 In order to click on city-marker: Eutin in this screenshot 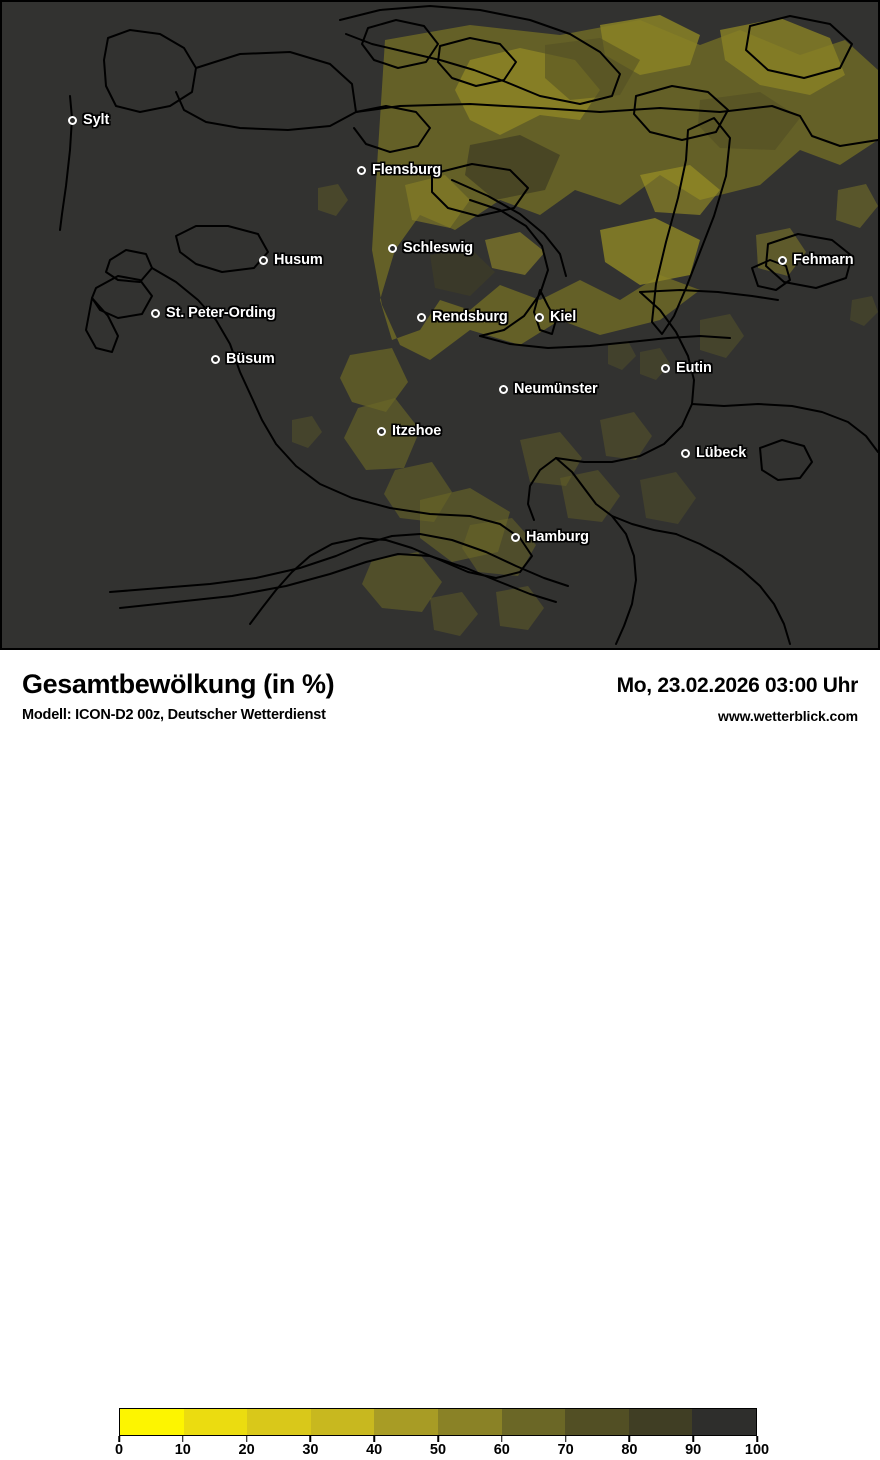, I will do `click(686, 368)`.